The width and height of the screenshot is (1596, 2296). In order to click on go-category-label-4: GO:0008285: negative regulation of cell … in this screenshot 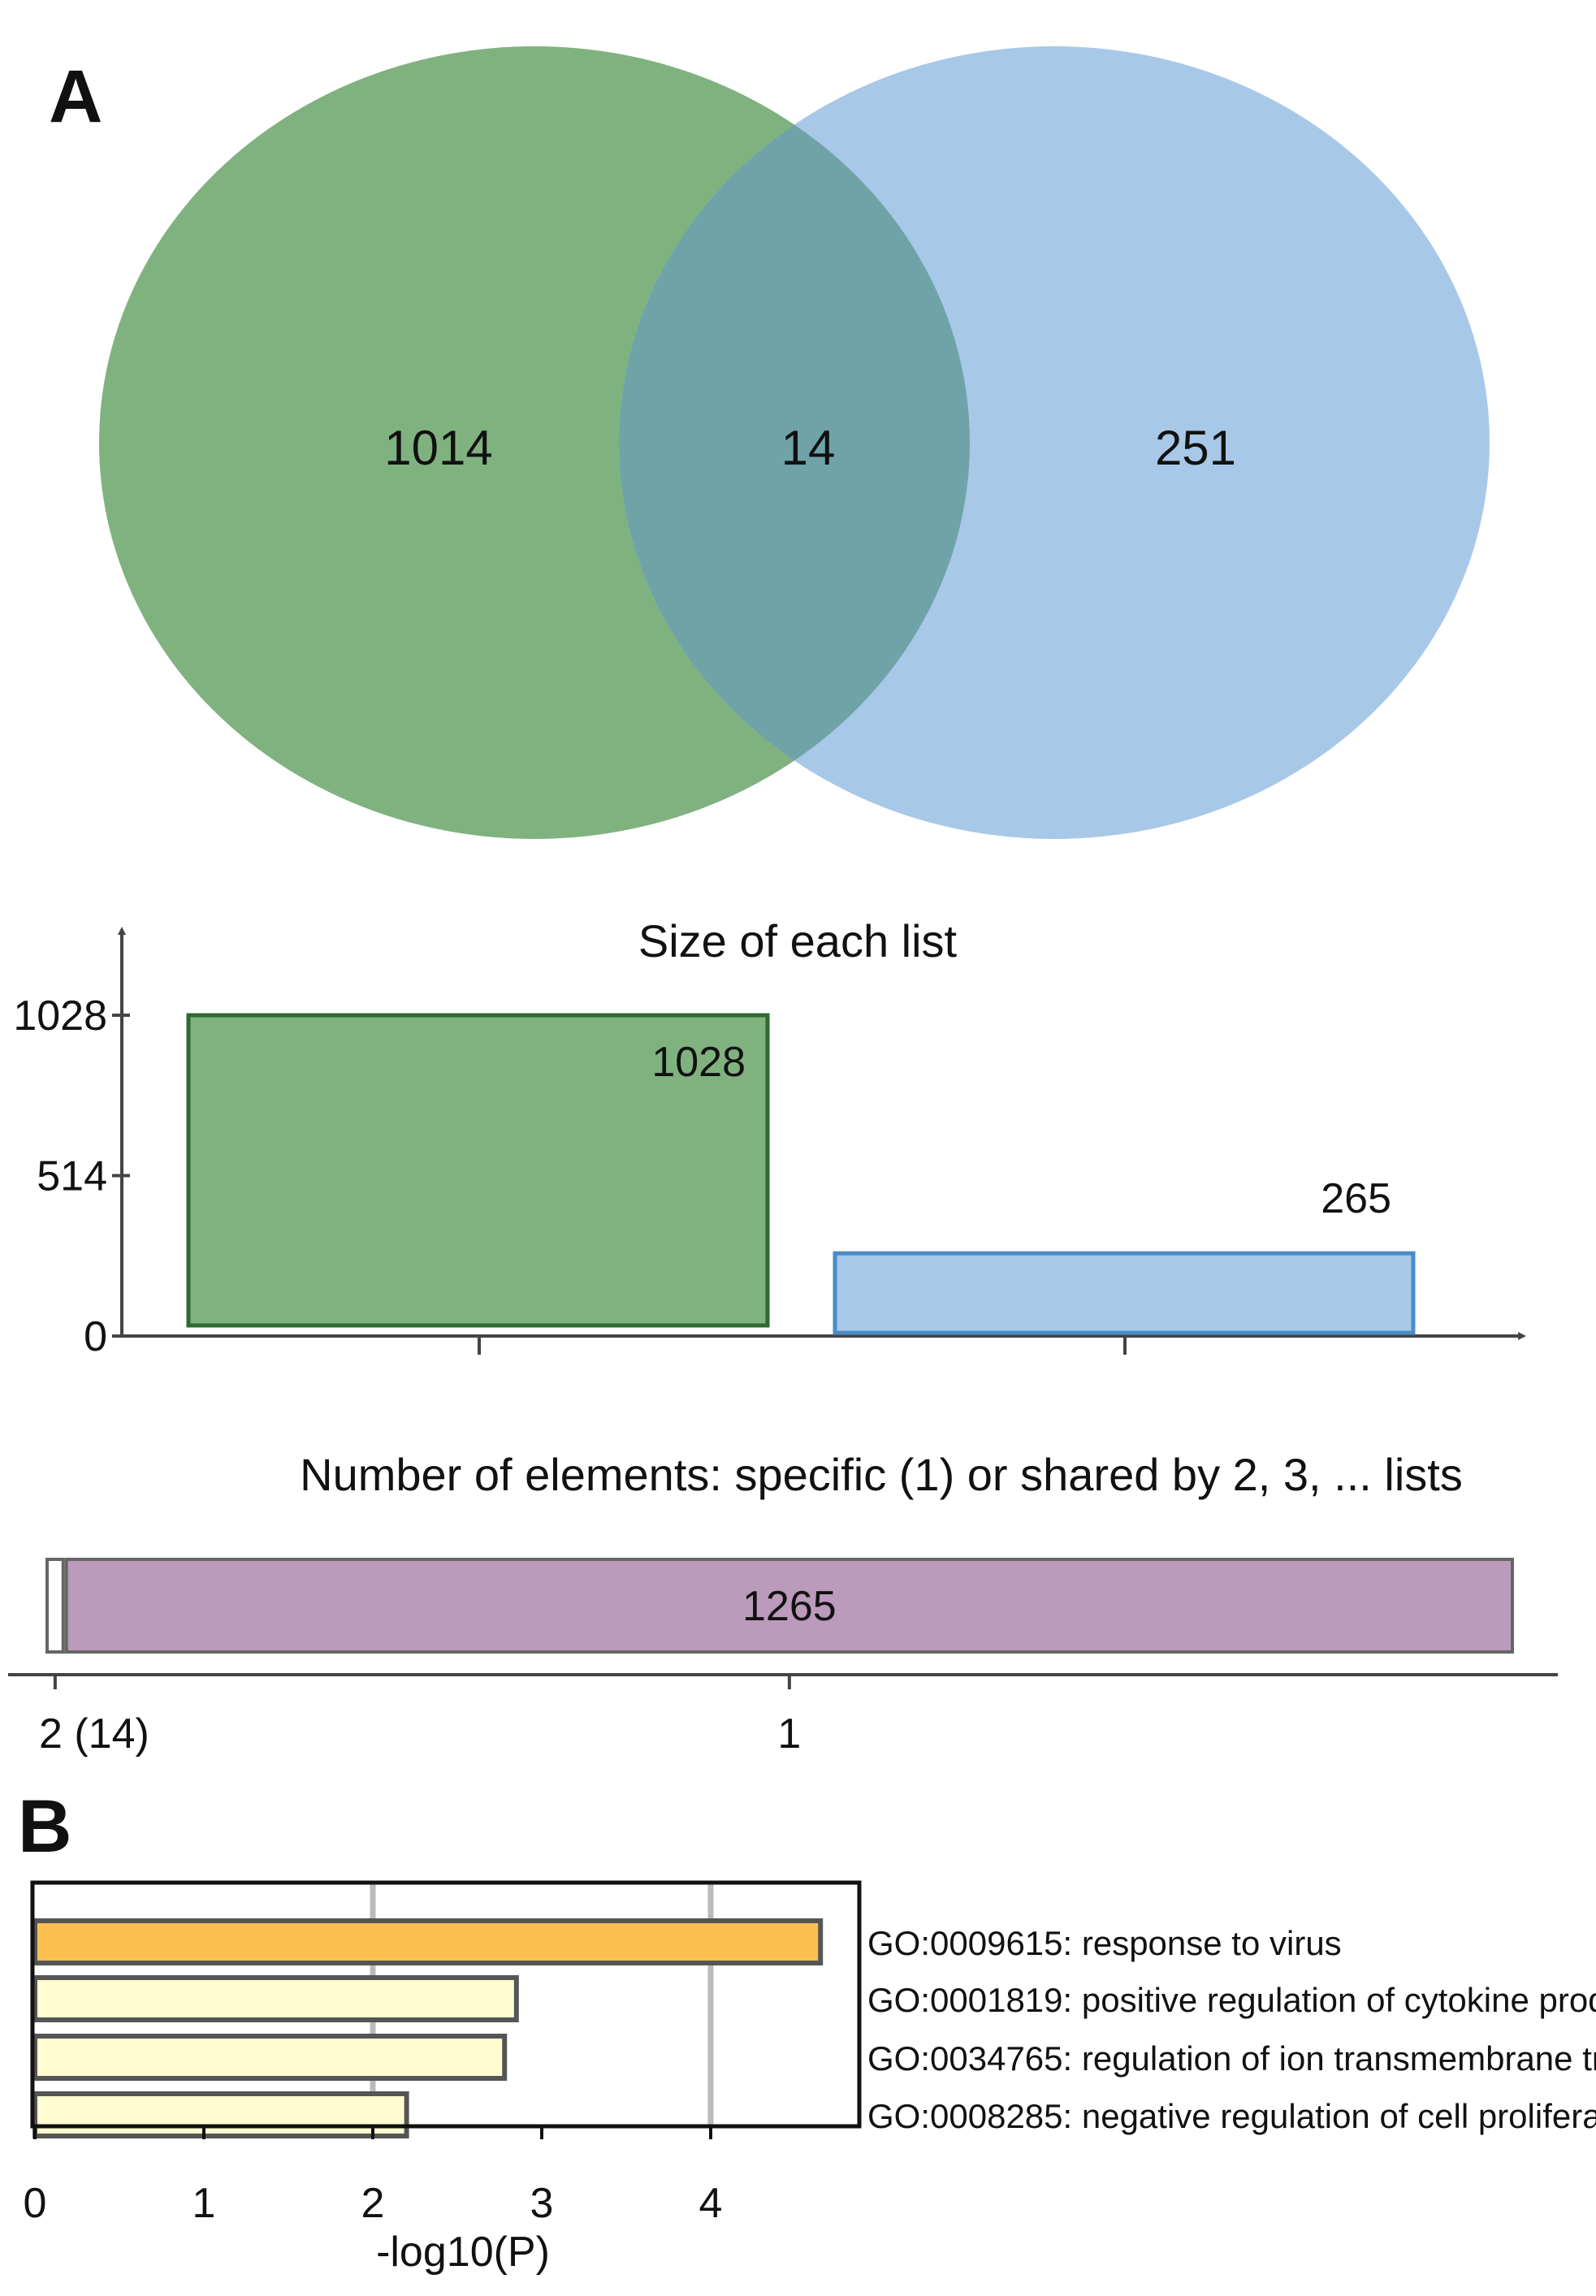, I will do `click(1231, 2116)`.